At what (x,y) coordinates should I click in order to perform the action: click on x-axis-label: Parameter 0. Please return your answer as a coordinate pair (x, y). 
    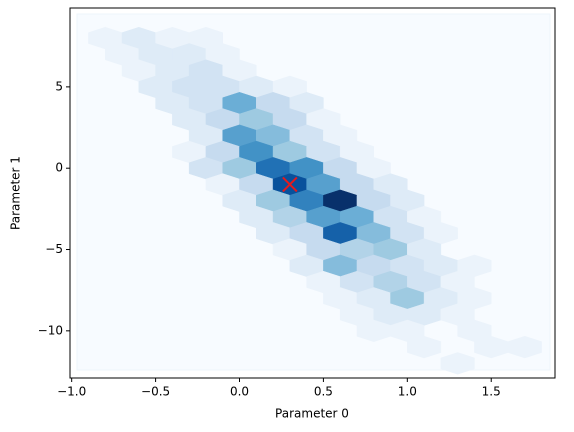
    Looking at the image, I should click on (312, 414).